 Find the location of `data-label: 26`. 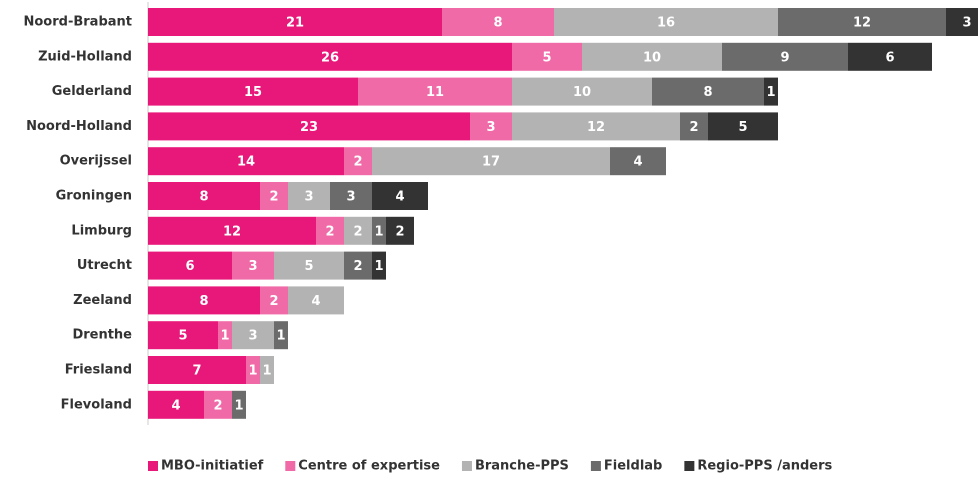

data-label: 26 is located at coordinates (330, 57).